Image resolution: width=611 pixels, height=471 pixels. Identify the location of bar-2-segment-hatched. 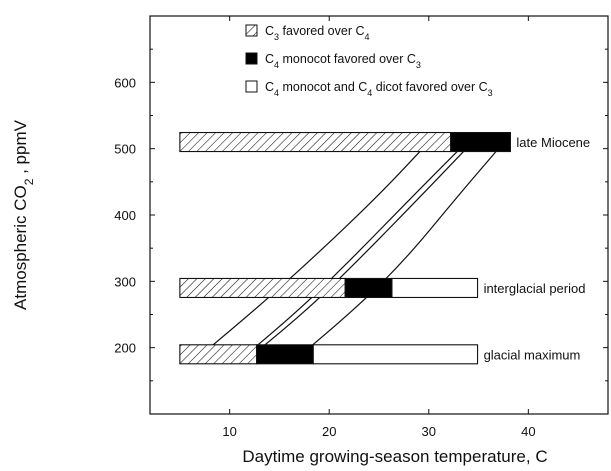
(218, 354).